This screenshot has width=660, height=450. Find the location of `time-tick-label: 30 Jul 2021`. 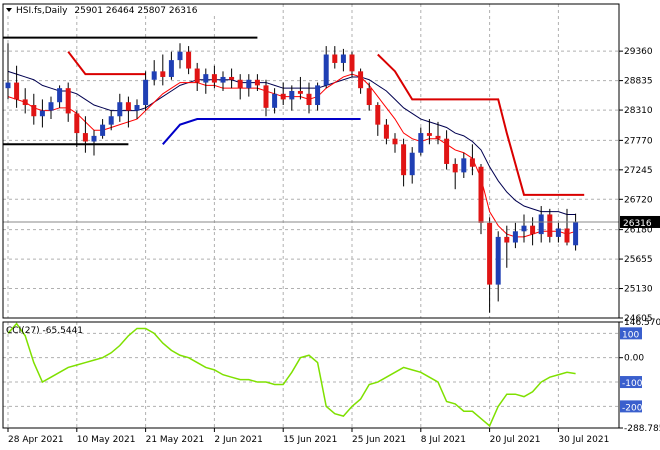

time-tick-label: 30 Jul 2021 is located at coordinates (583, 440).